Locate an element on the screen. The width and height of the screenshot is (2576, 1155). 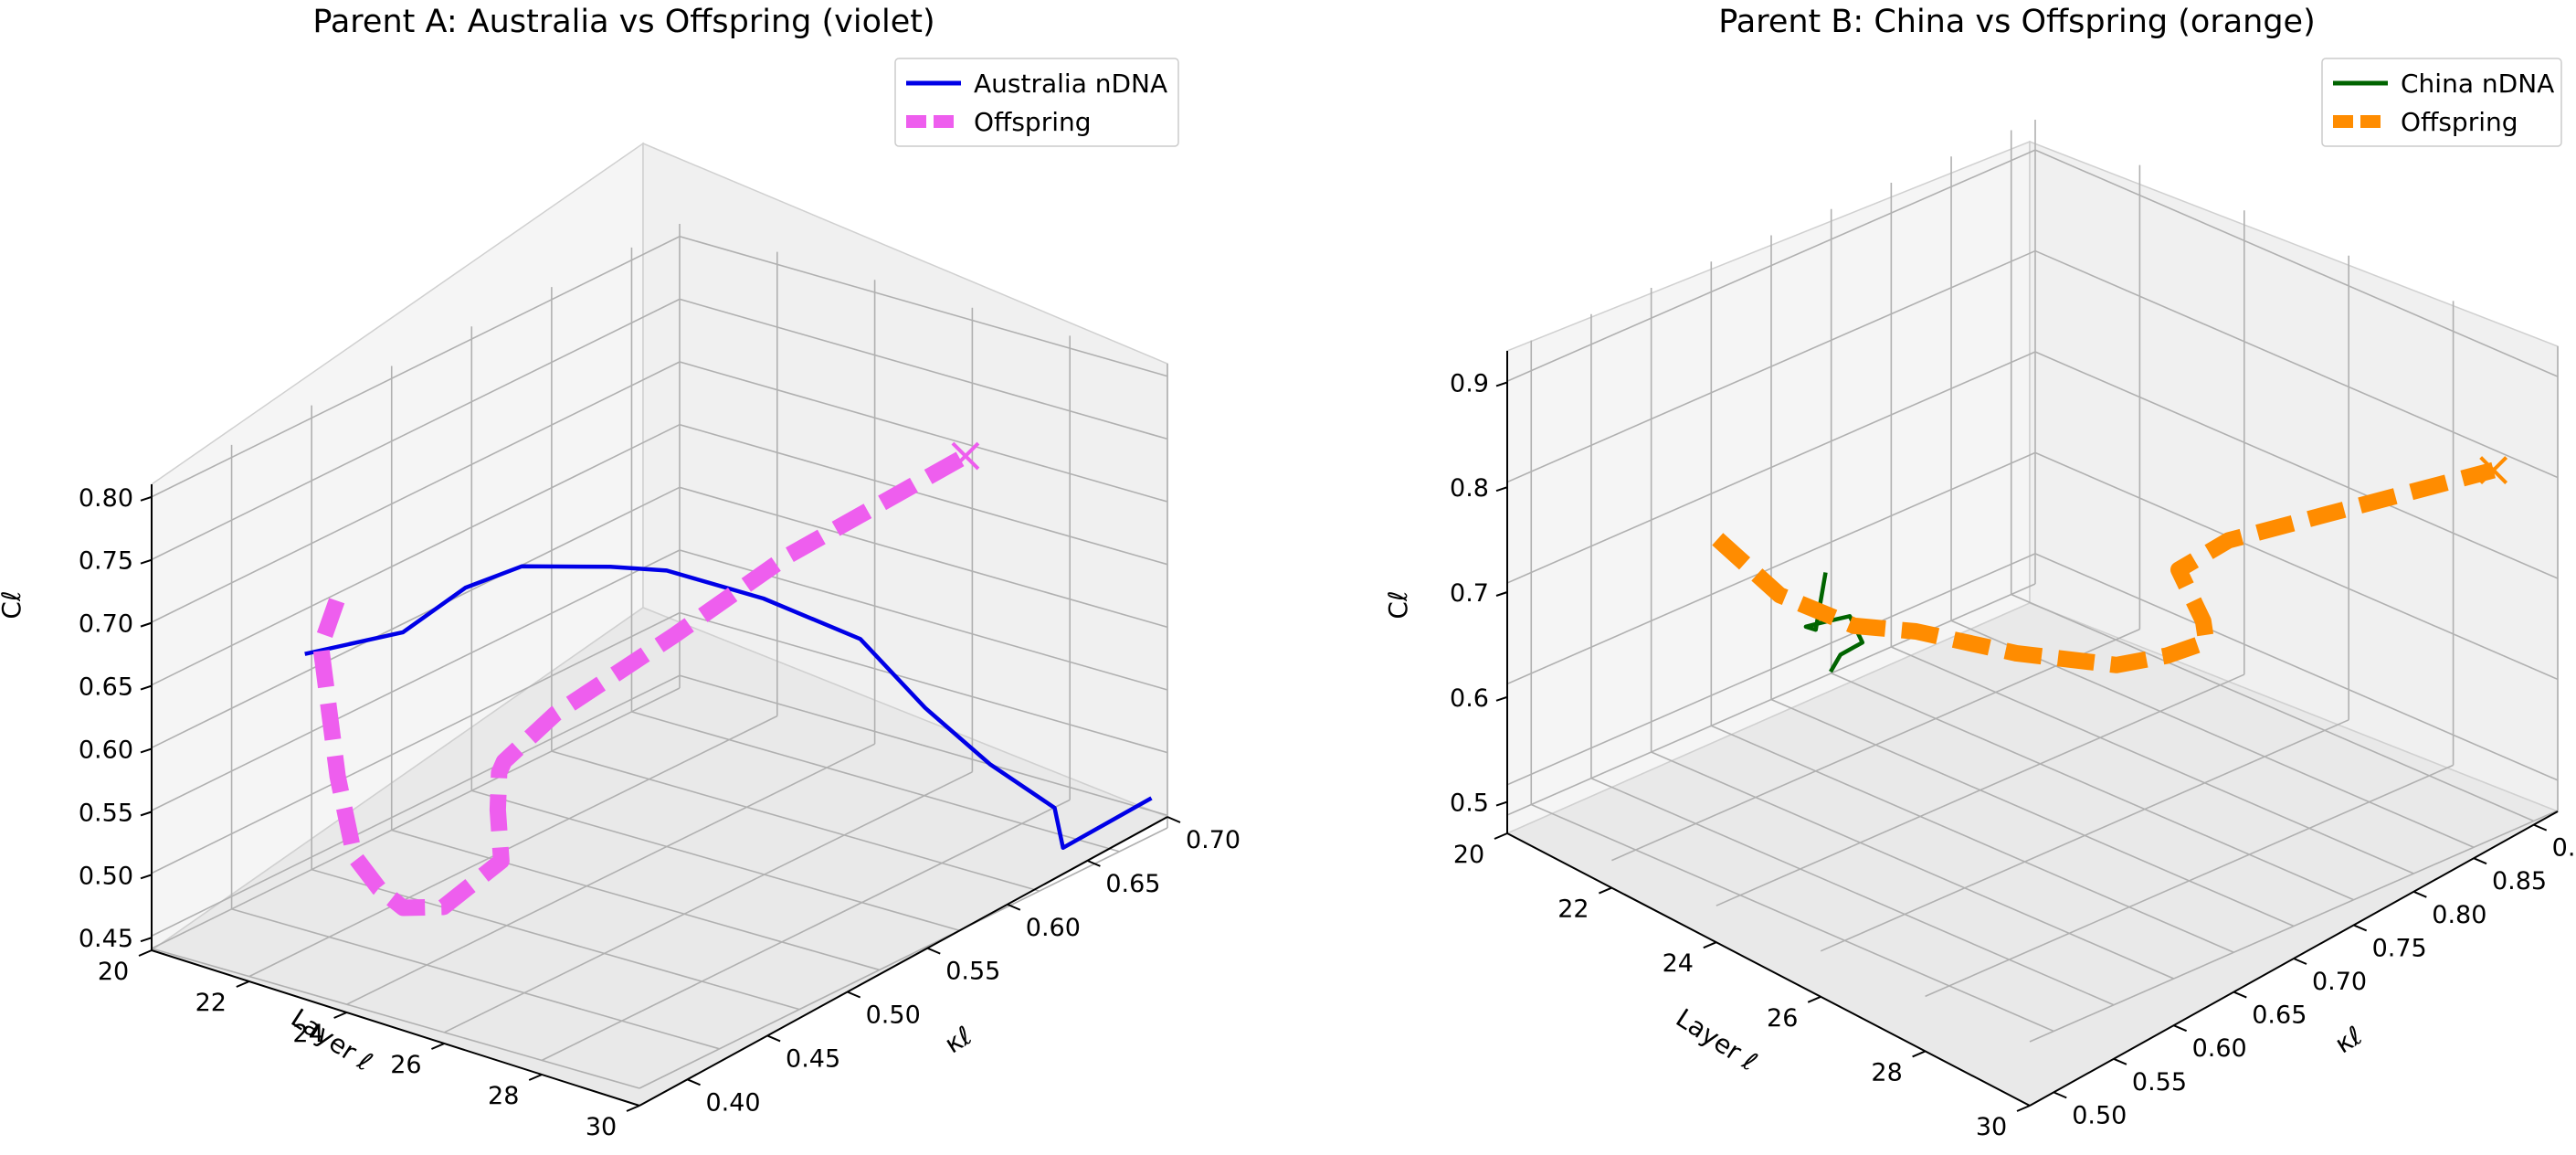
x-tick-label-22: 22 is located at coordinates (211, 1003).